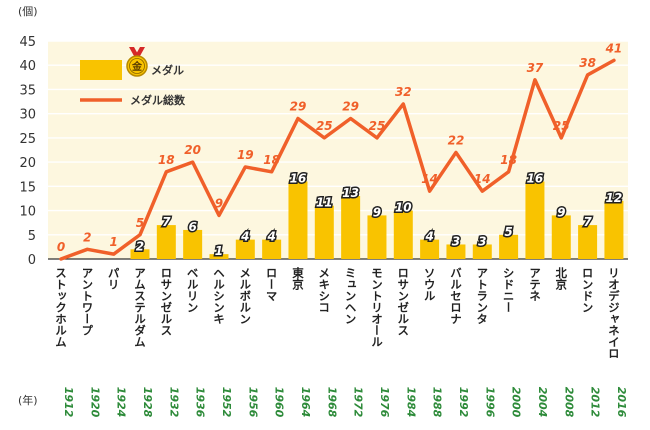  What do you see at coordinates (331, 402) in the screenshot?
I see `x-year-label: 1968` at bounding box center [331, 402].